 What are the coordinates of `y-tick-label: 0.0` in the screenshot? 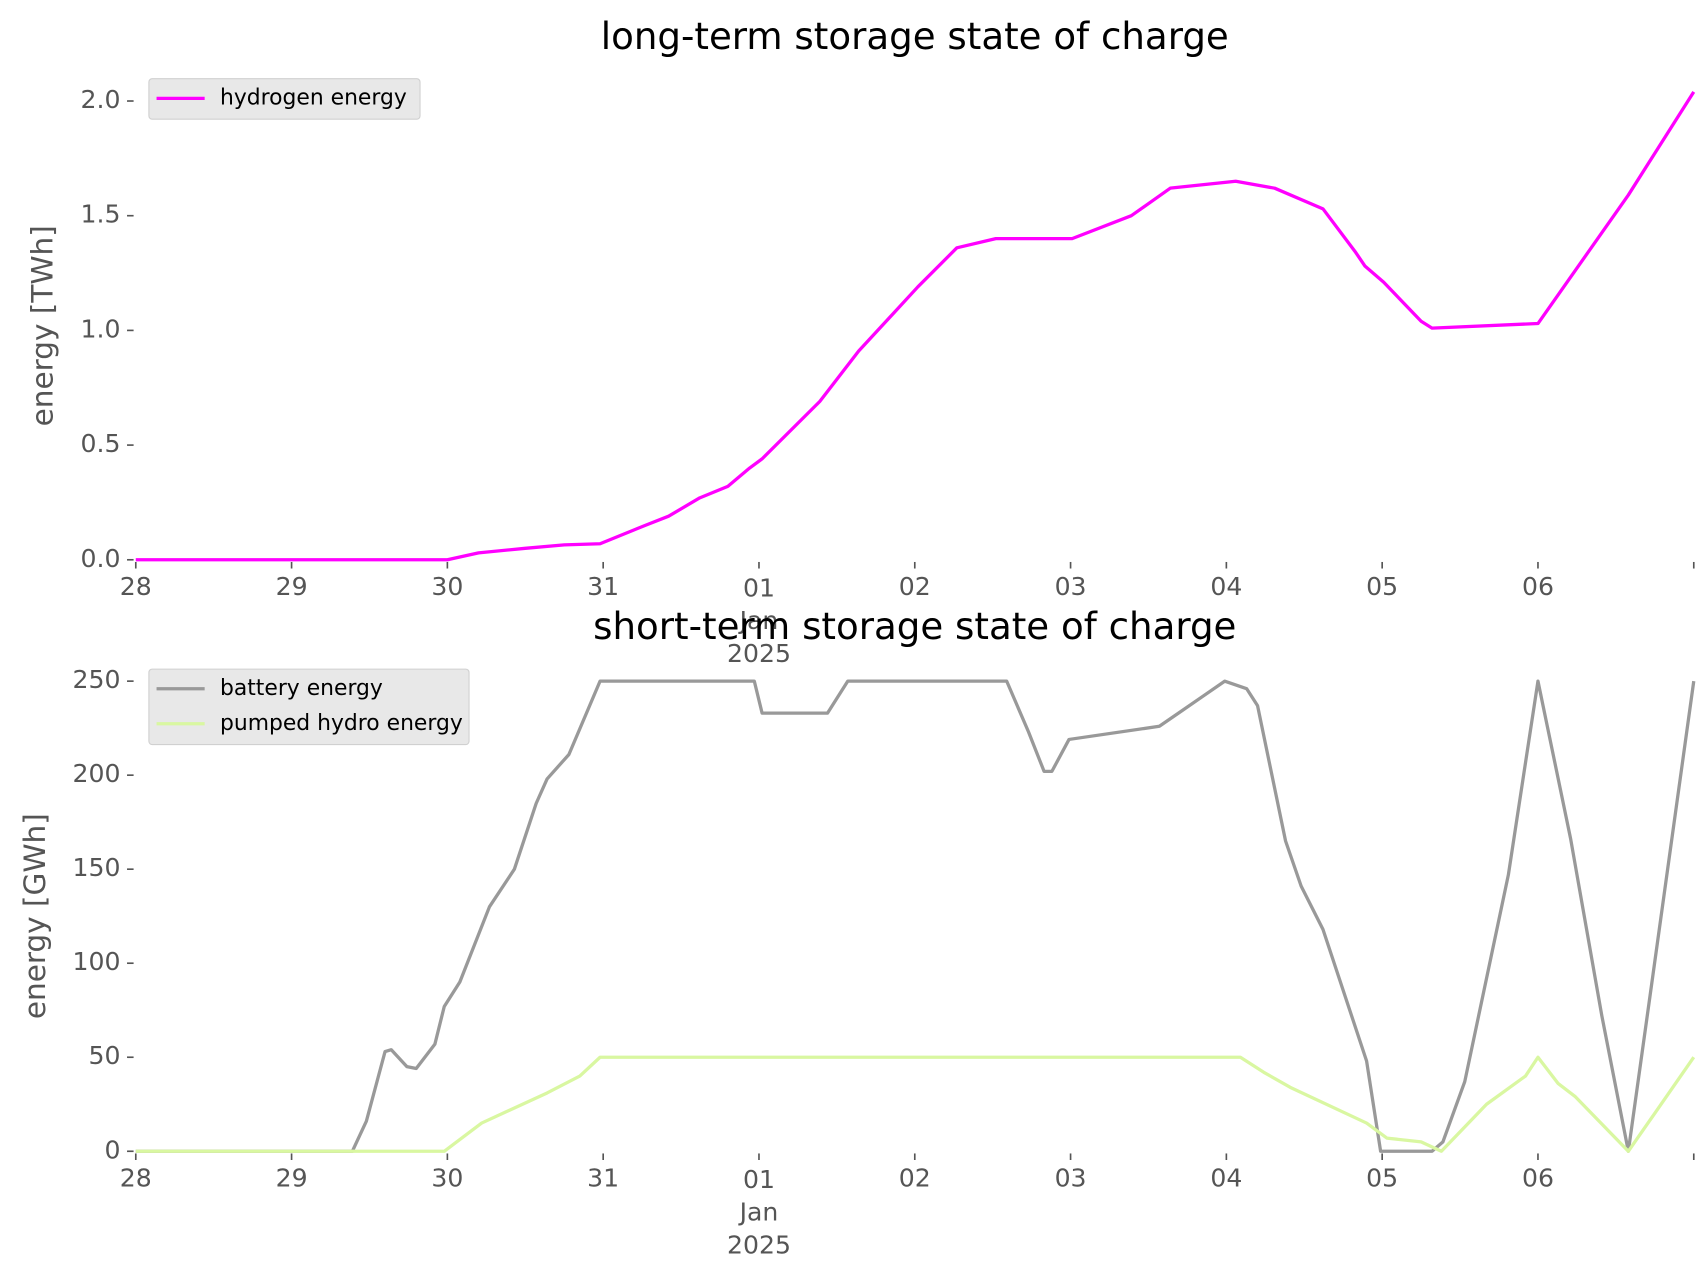 It's located at (101, 558).